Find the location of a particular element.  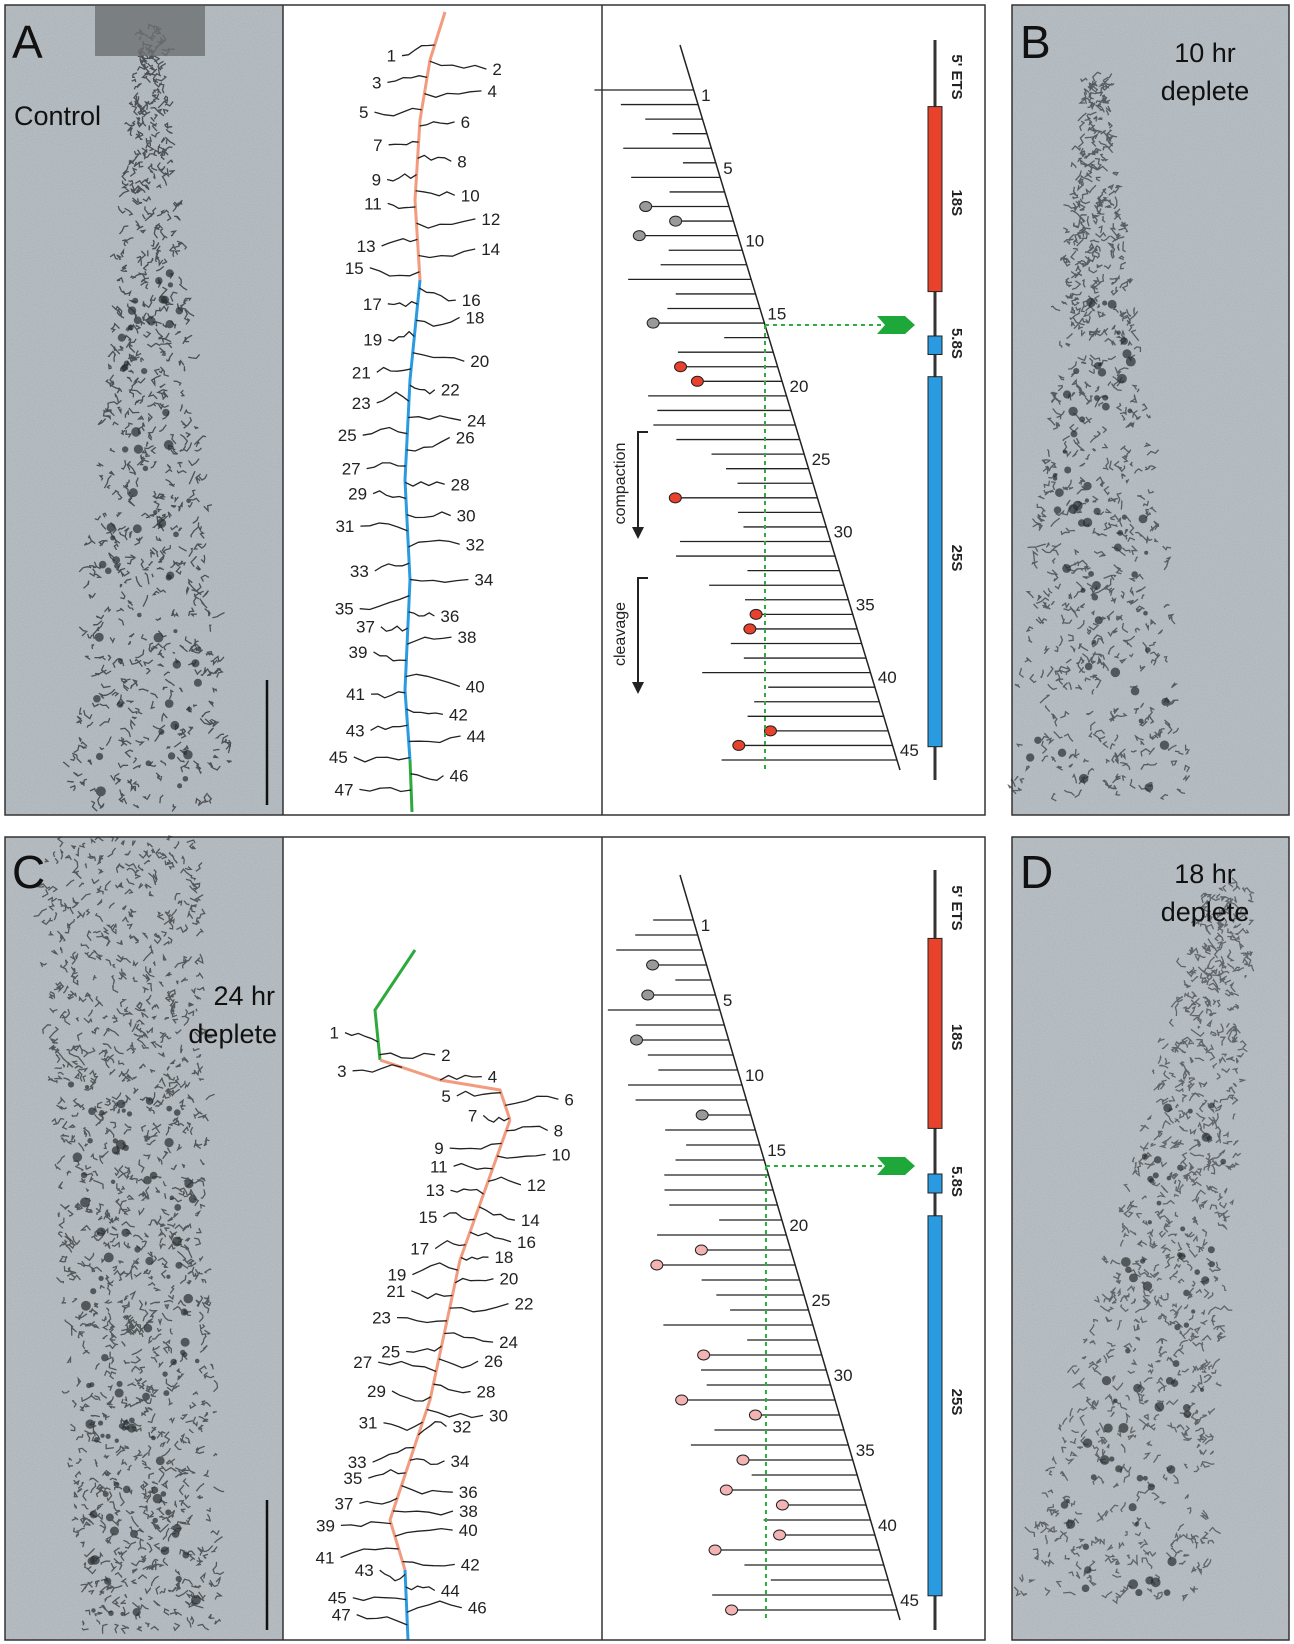

diagram-number: 5 is located at coordinates (727, 168).